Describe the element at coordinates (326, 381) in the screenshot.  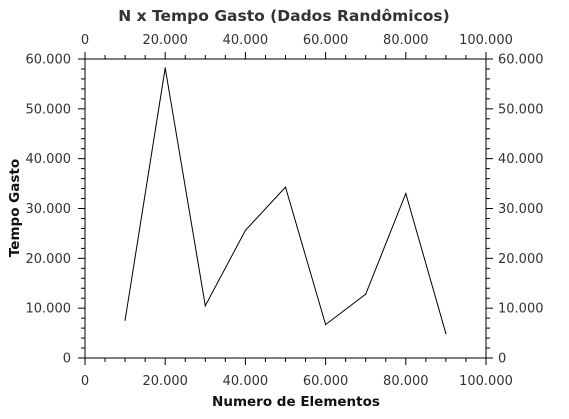
I see `x-tick-label: 60.000` at that location.